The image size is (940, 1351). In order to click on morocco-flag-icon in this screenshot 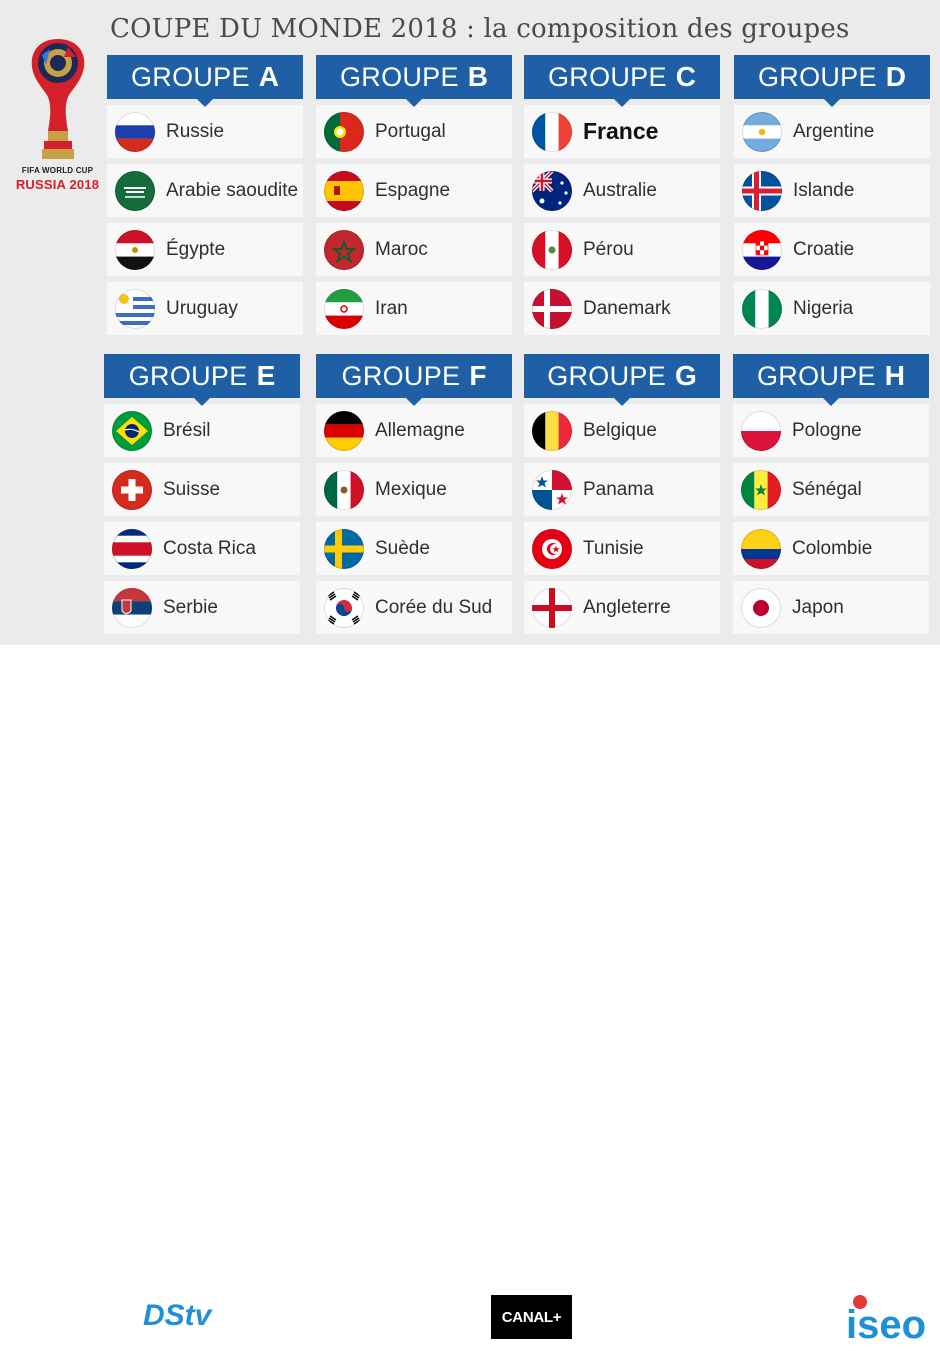, I will do `click(344, 249)`.